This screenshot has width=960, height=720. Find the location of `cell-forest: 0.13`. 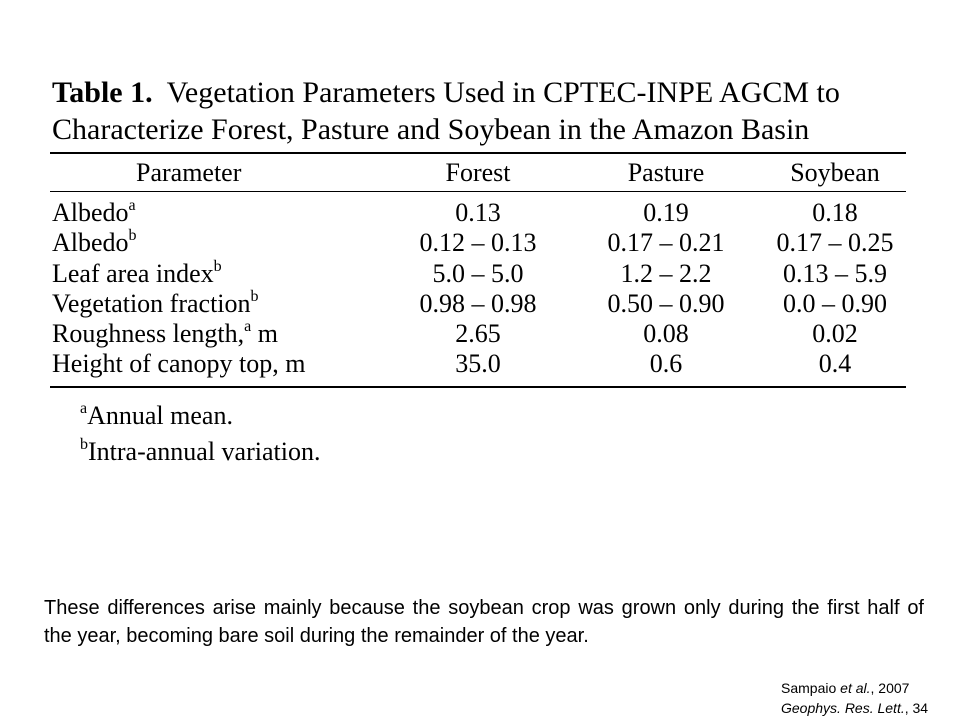

cell-forest: 0.13 is located at coordinates (478, 212).